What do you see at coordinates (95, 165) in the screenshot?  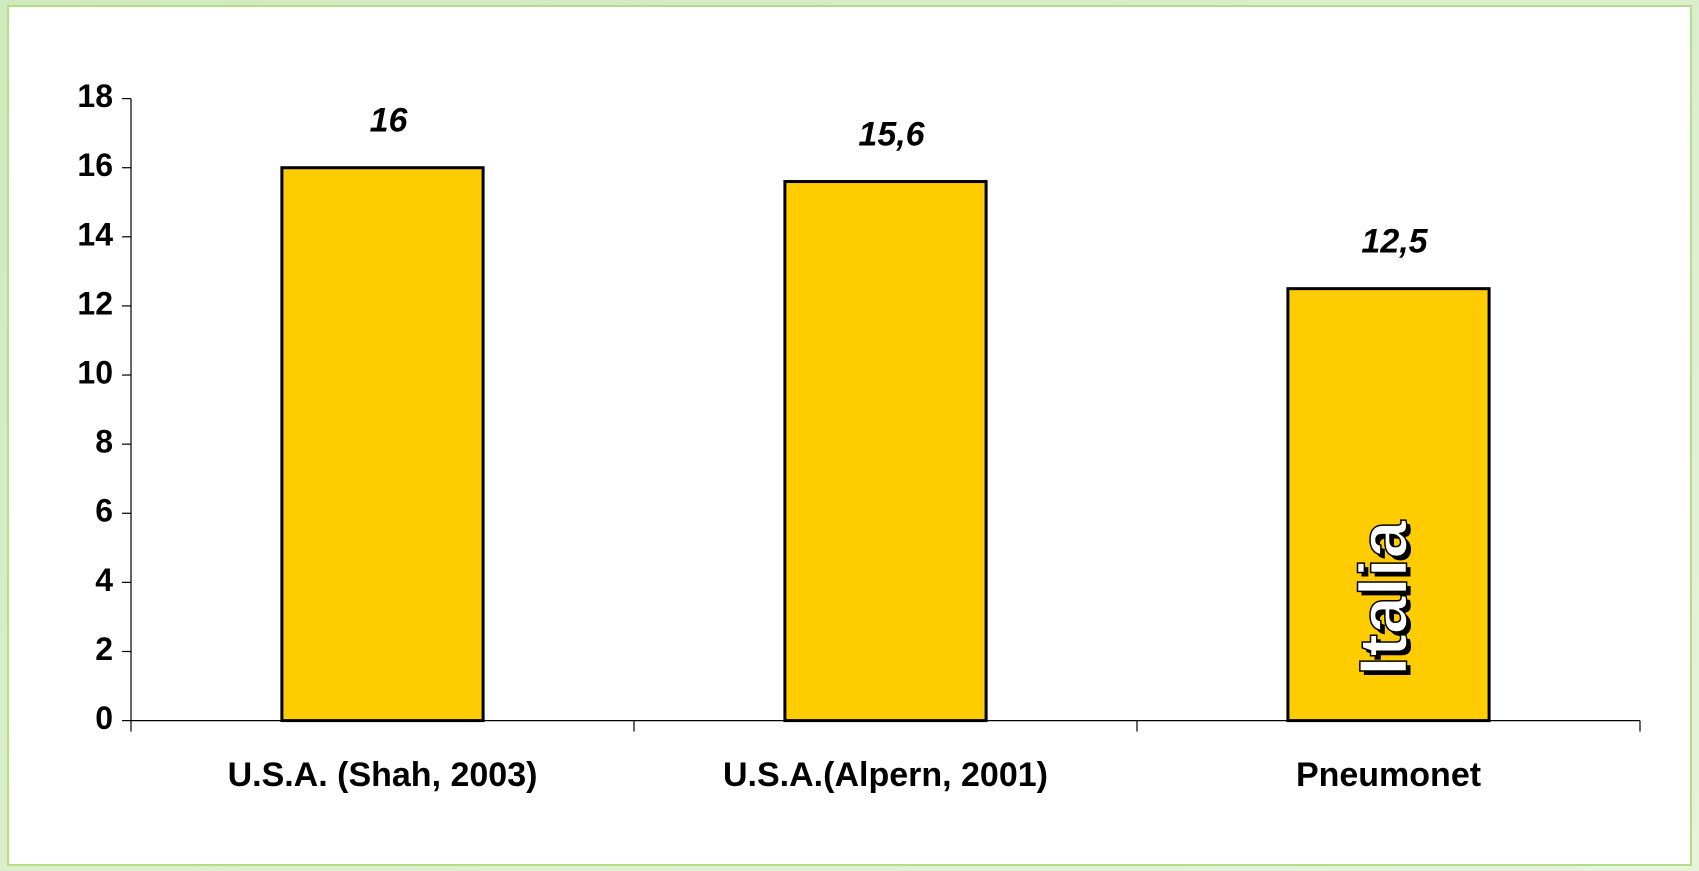 I see `y-tick-label: 16` at bounding box center [95, 165].